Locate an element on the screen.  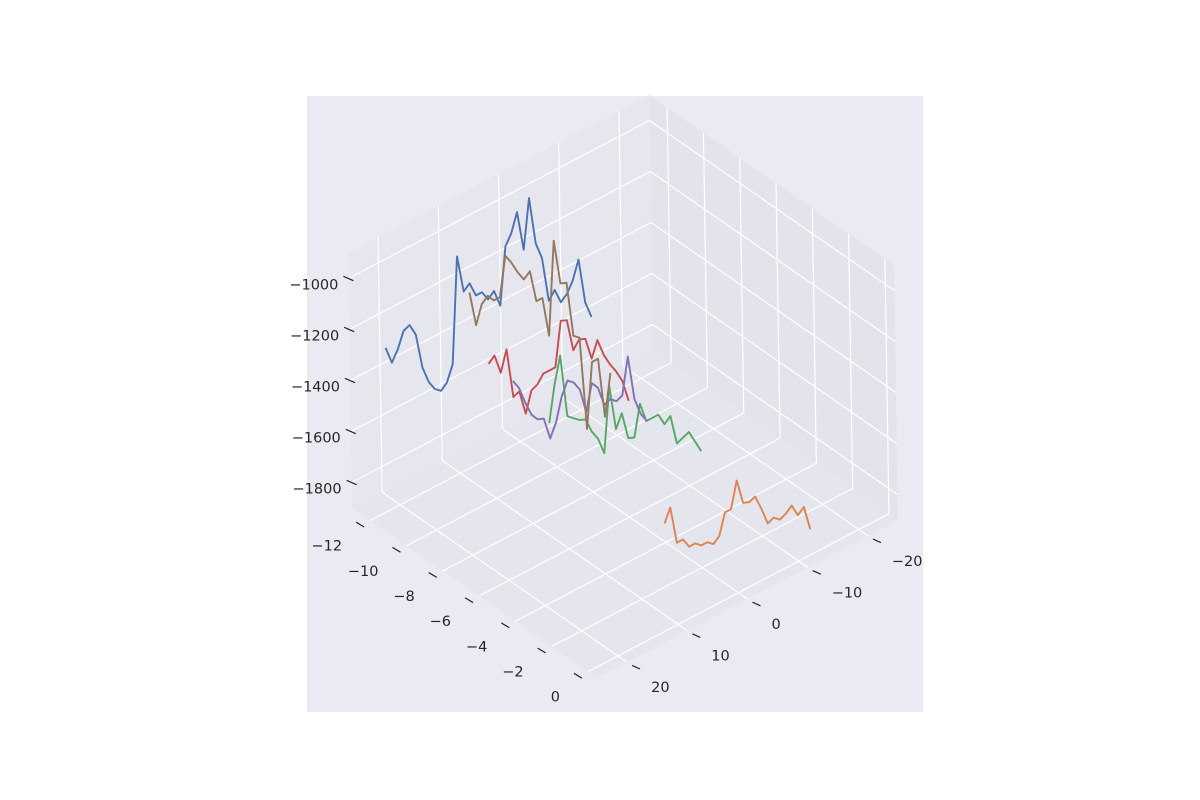
y-tick-label: −4 is located at coordinates (476, 647).